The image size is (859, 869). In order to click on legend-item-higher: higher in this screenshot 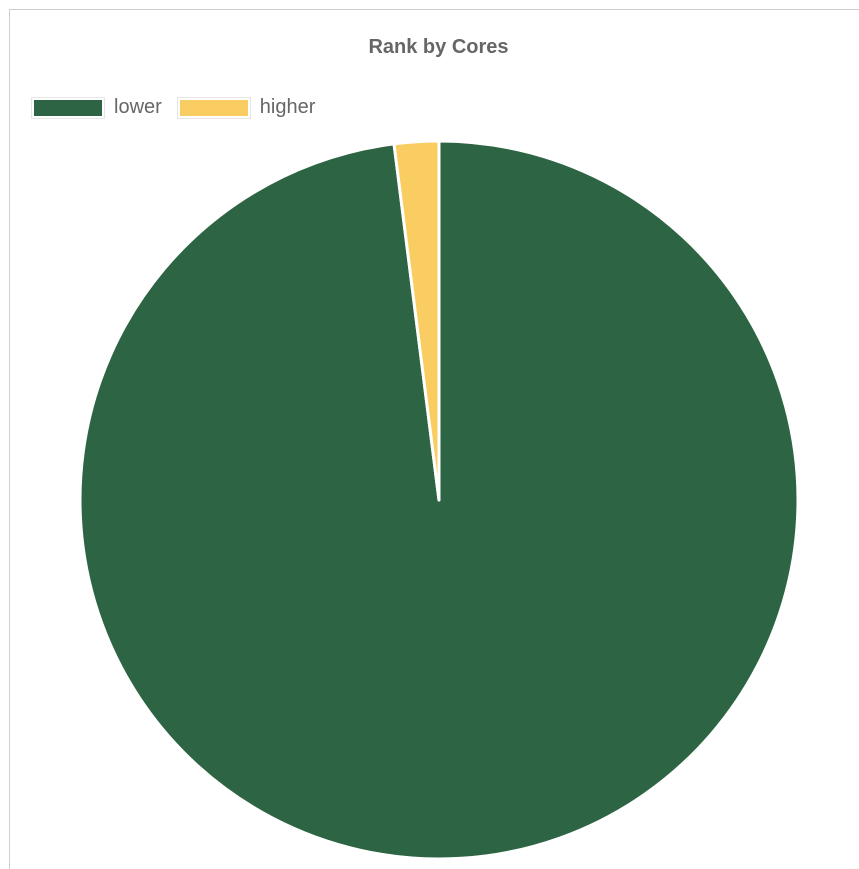, I will do `click(246, 107)`.